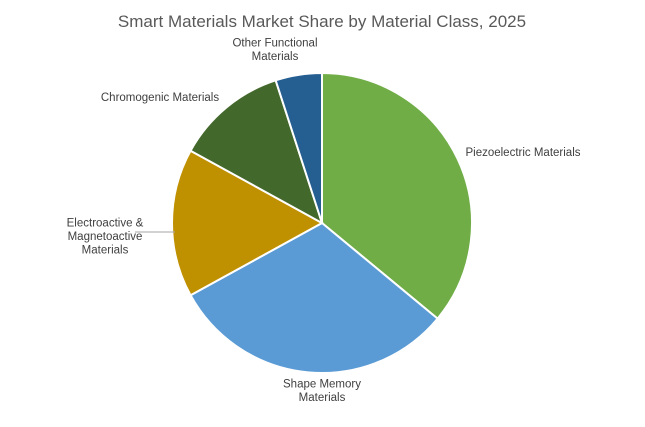 The image size is (645, 427). Describe the element at coordinates (105, 237) in the screenshot. I see `slice-label-electroactive-magnetoactive-materials: Electroactive & Magnetoactive Materials` at that location.